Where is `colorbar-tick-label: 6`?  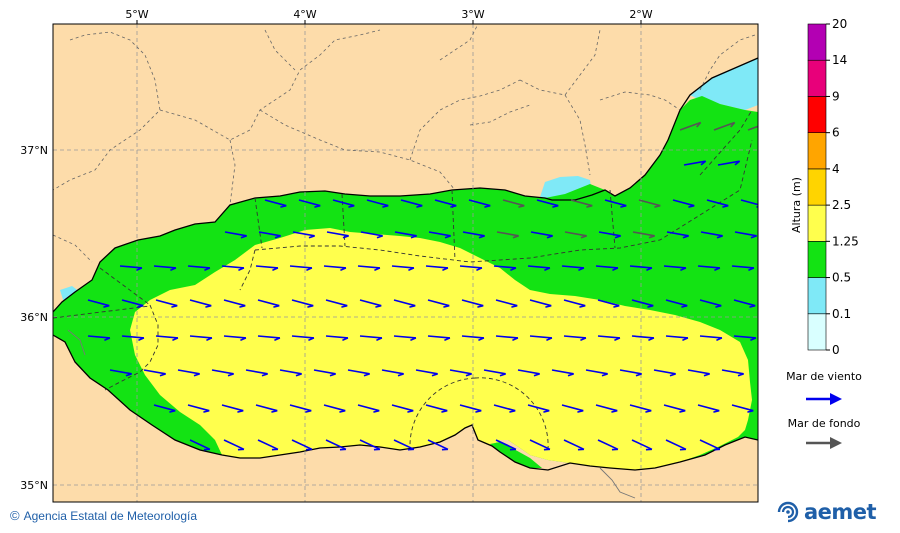 colorbar-tick-label: 6 is located at coordinates (836, 133).